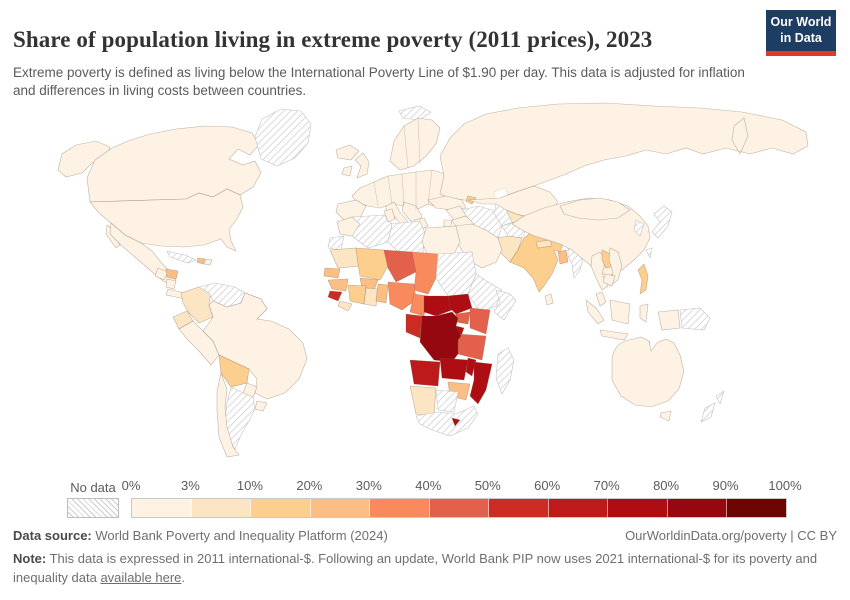 The width and height of the screenshot is (850, 600). What do you see at coordinates (638, 508) in the screenshot?
I see `legend-bin-70-80%` at bounding box center [638, 508].